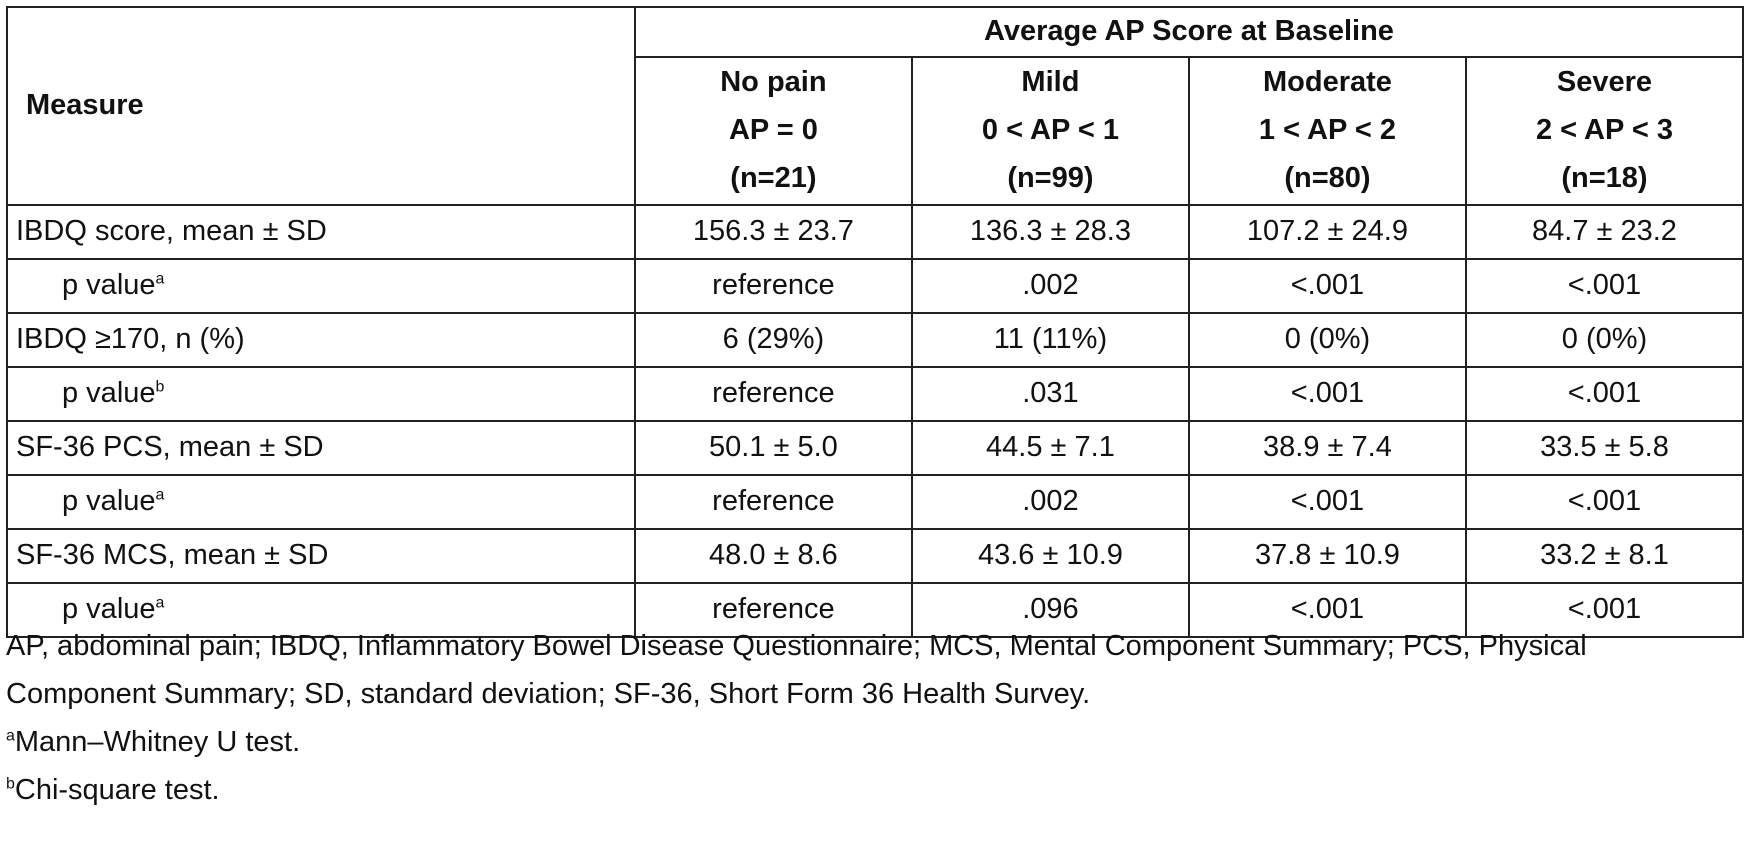 The height and width of the screenshot is (865, 1750). I want to click on table-cell: .096, so click(1050, 610).